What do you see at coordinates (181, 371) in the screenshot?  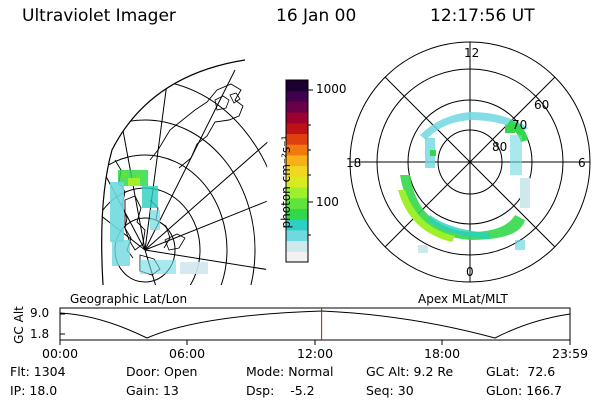 I see `door-value: Open` at bounding box center [181, 371].